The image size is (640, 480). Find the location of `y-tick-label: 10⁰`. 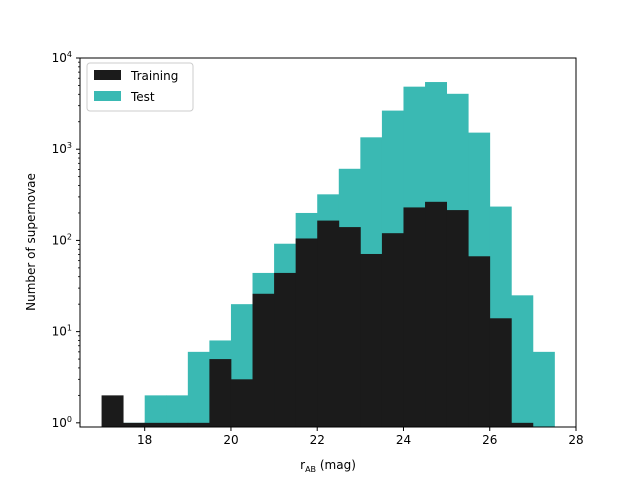

y-tick-label: 10⁰ is located at coordinates (62, 422).